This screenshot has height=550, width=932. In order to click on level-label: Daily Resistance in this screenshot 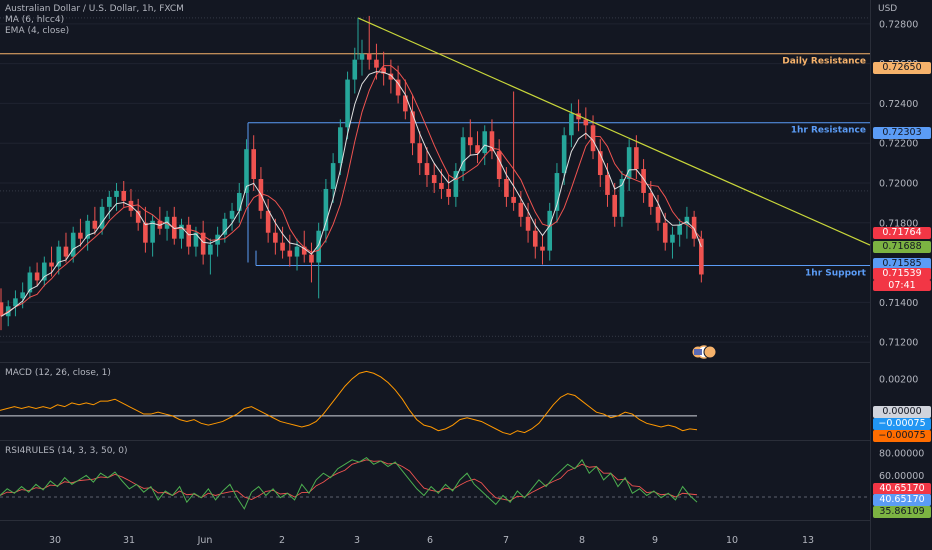, I will do `click(824, 62)`.